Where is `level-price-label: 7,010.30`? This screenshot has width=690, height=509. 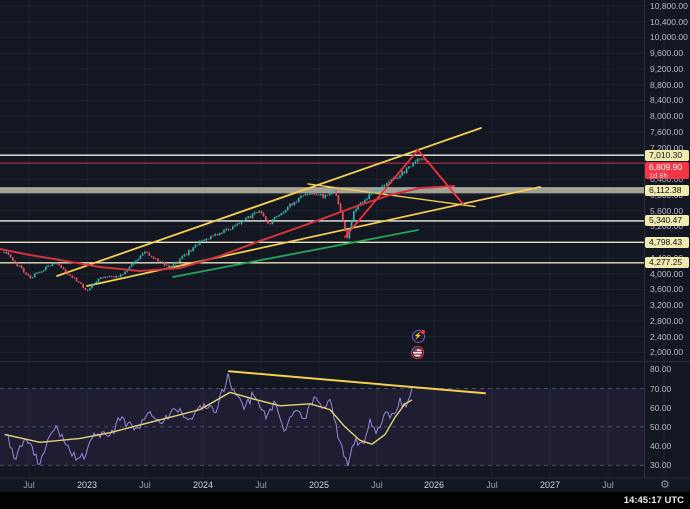 level-price-label: 7,010.30 is located at coordinates (667, 155).